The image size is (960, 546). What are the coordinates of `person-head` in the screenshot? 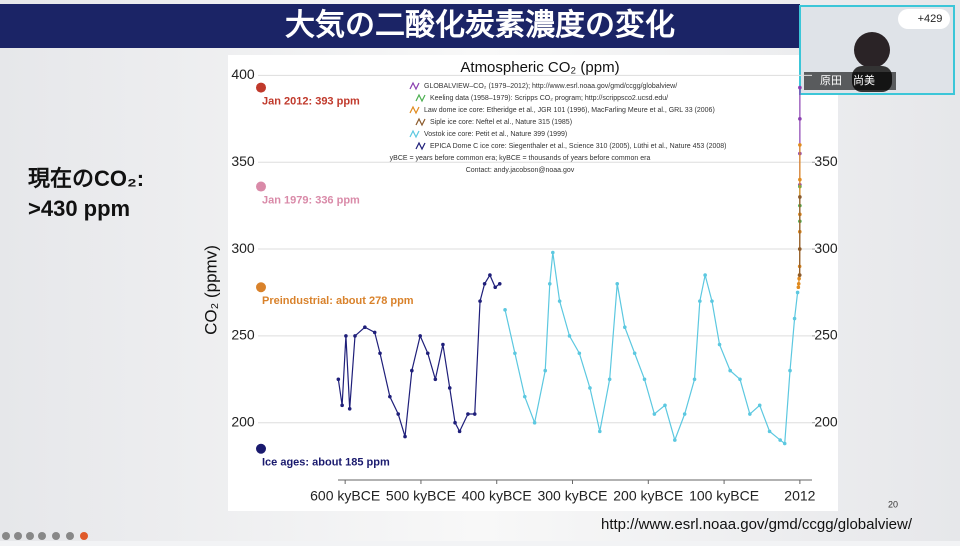 It's located at (872, 50).